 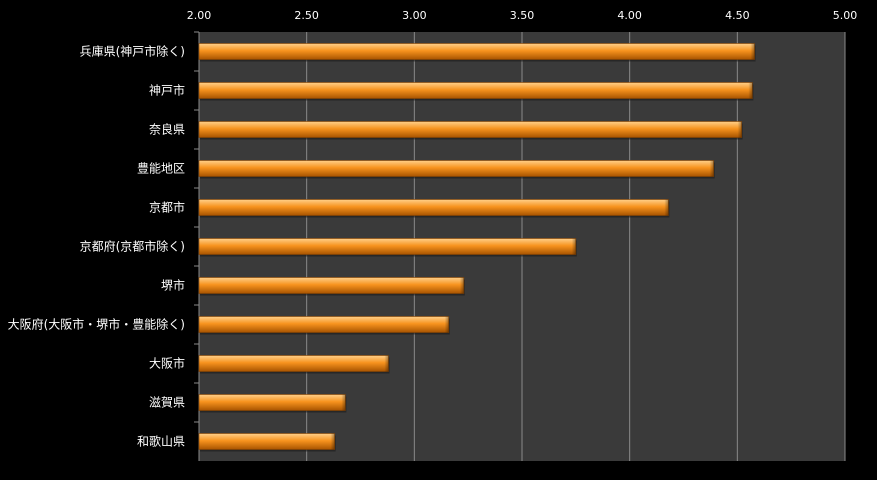 I want to click on category-label: 大阪府(大阪市・堺市・豊能除く), so click(x=96, y=324).